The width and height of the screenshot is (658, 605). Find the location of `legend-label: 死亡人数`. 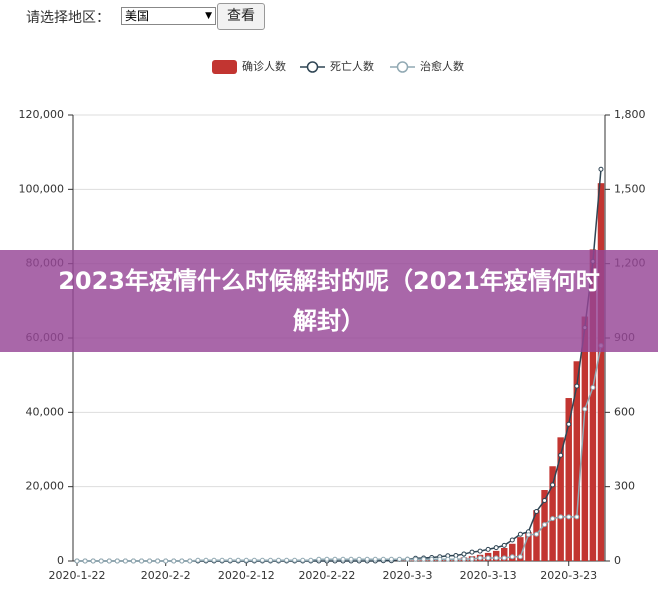

legend-label: 死亡人数 is located at coordinates (352, 66).